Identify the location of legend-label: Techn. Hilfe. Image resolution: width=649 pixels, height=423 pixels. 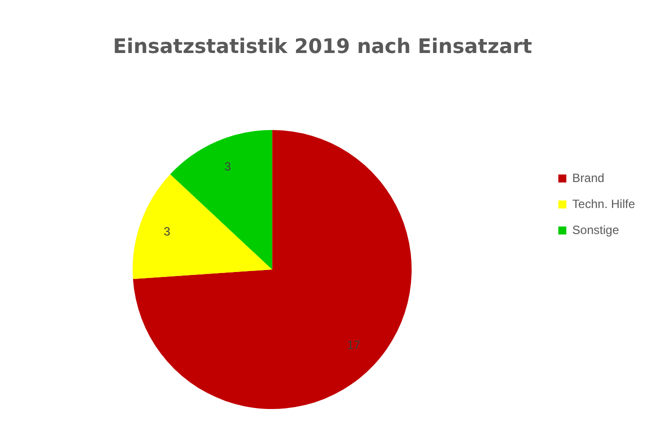
(604, 203).